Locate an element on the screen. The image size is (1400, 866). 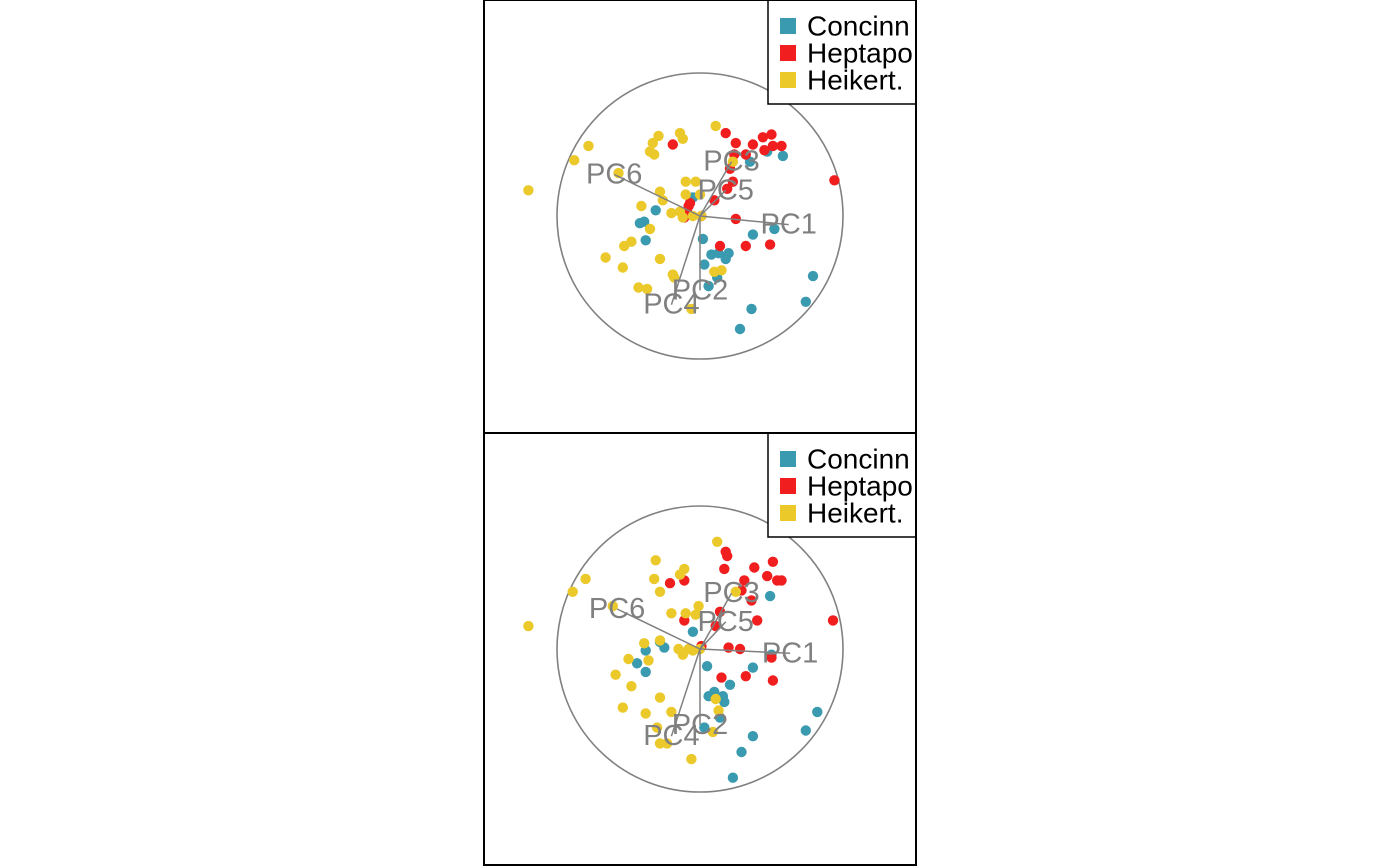
loading-label-pc2: PC2 is located at coordinates (700, 725).